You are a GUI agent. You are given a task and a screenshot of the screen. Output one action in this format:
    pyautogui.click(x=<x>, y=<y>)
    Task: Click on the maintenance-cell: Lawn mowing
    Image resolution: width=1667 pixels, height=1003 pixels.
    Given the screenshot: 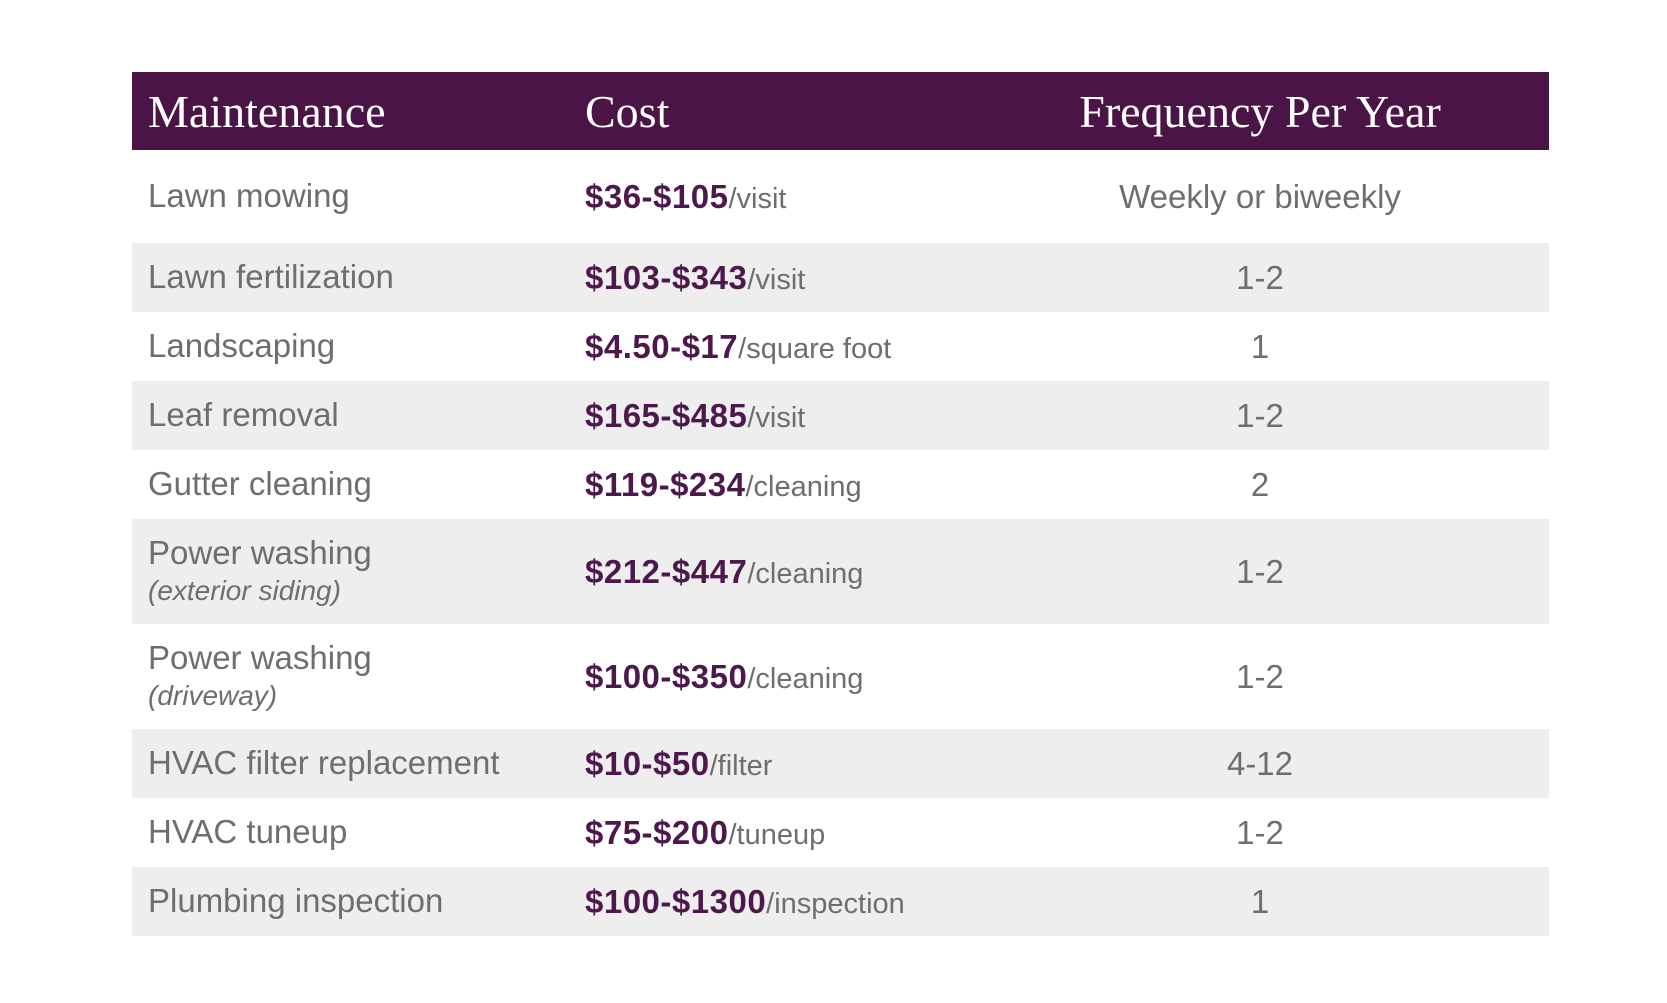 What is the action you would take?
    pyautogui.click(x=358, y=196)
    